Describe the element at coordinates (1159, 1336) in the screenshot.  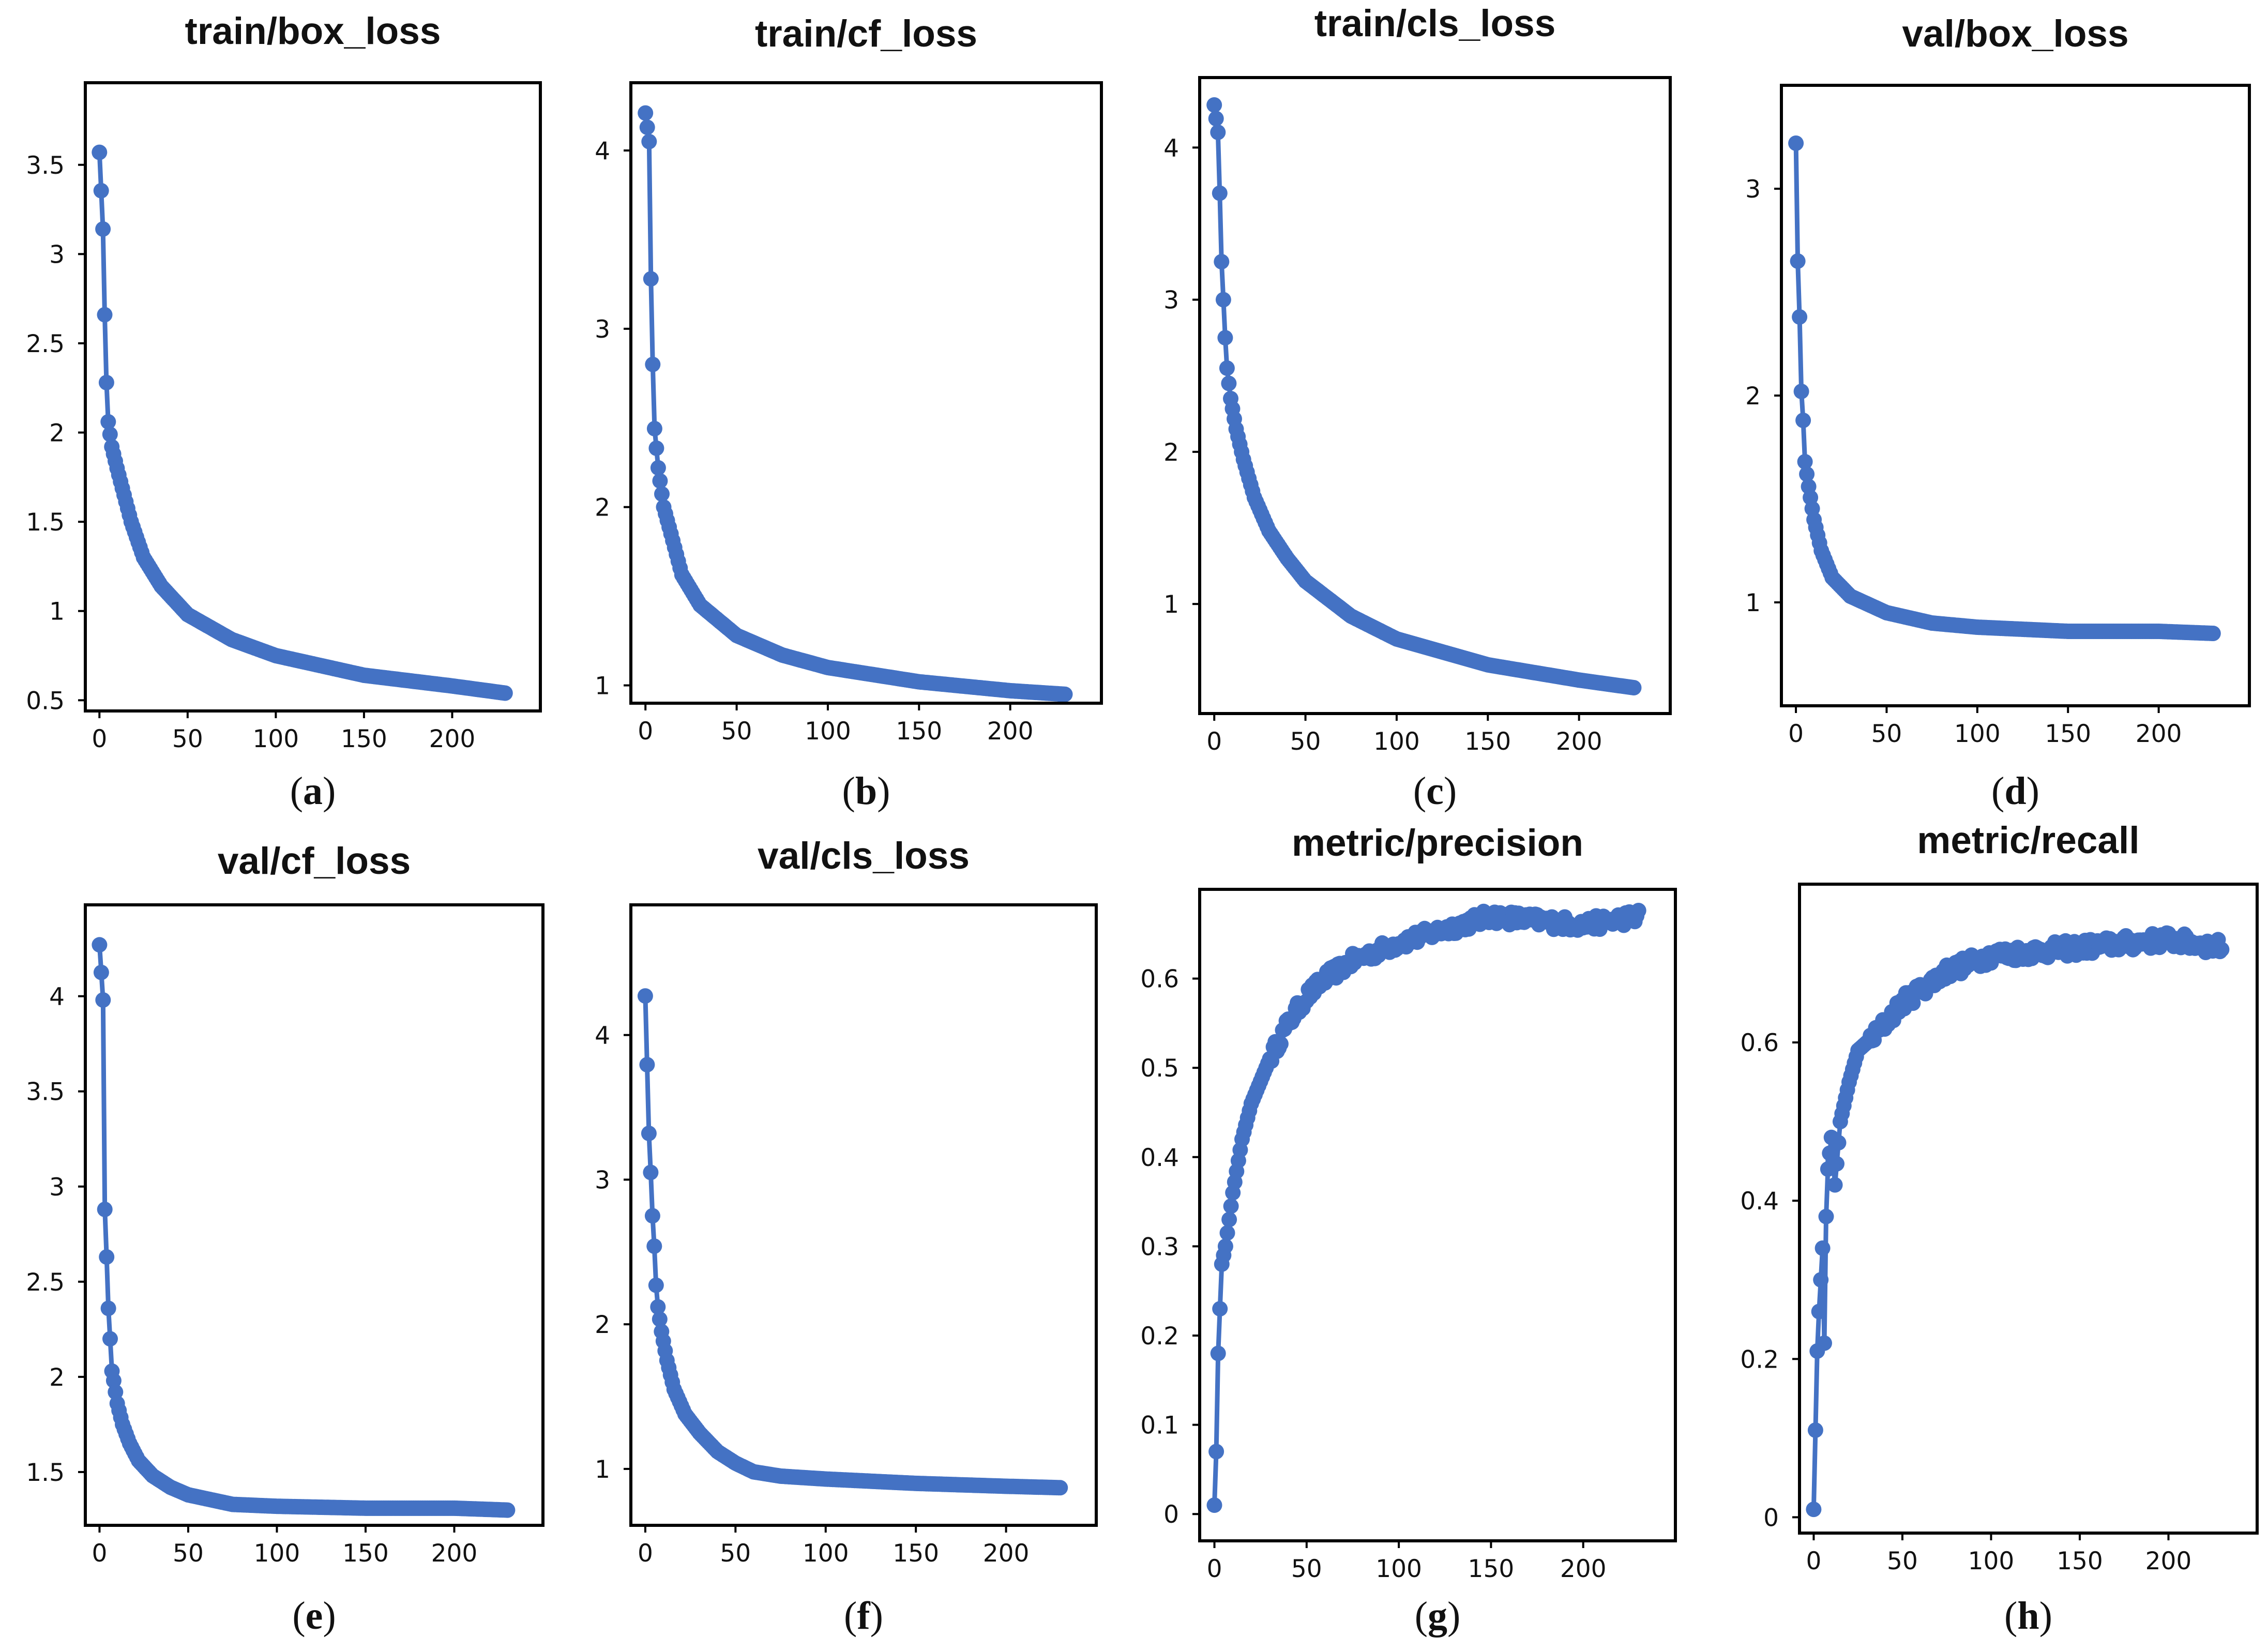
I see `y-tick-label: 0.2` at that location.